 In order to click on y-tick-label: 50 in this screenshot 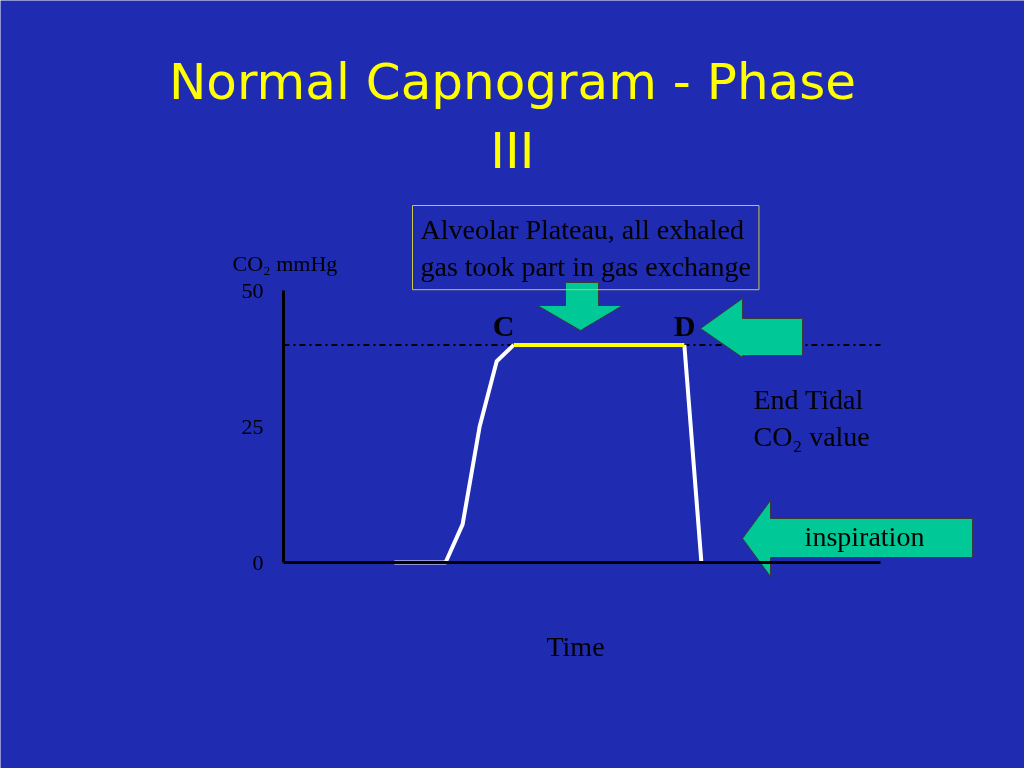, I will do `click(252, 290)`.